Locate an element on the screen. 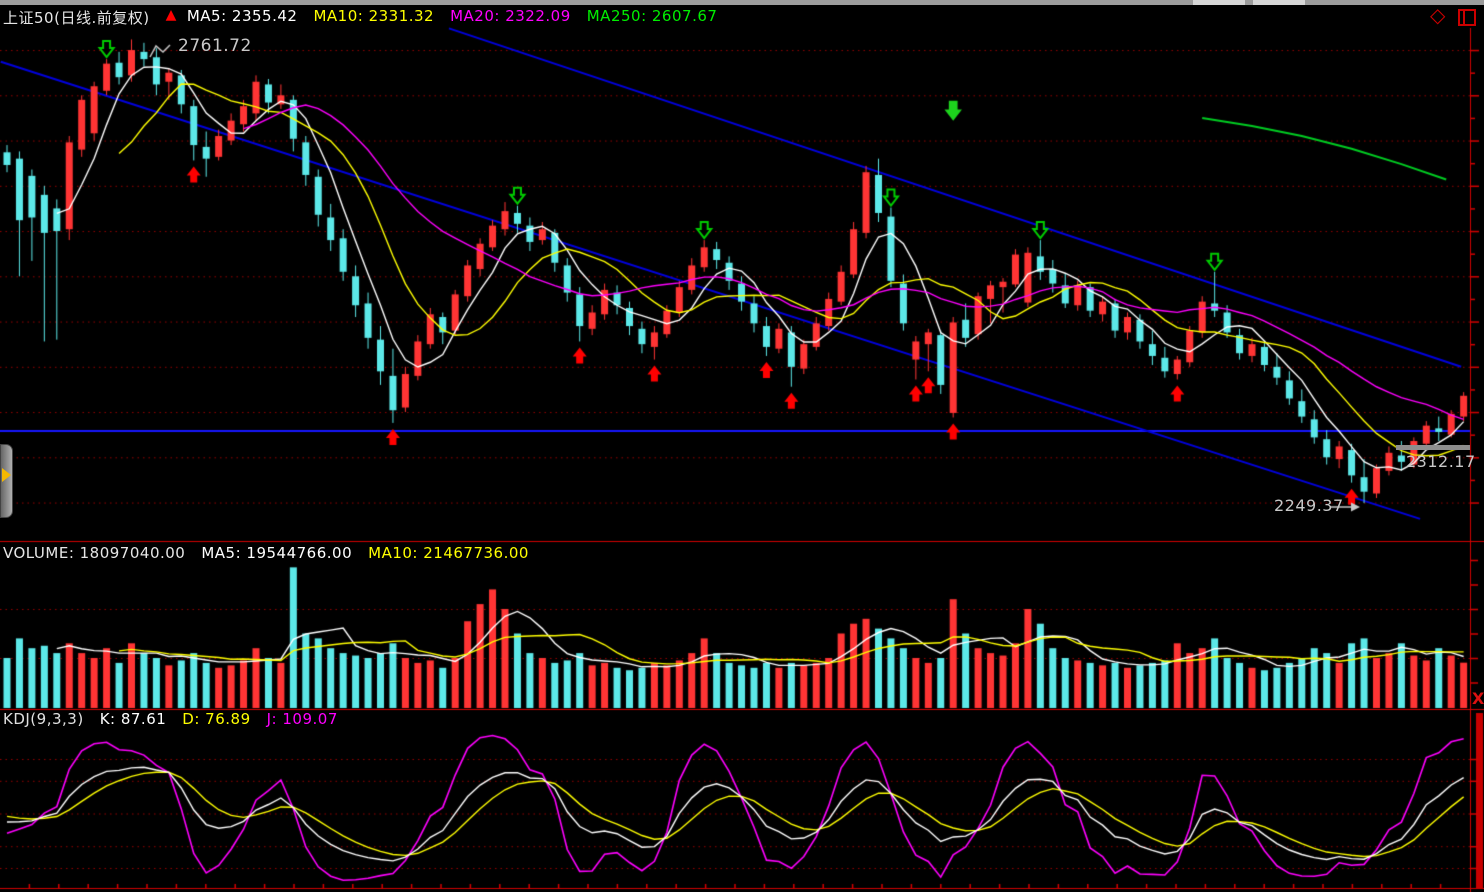 The width and height of the screenshot is (1484, 892). ma10-label: MA10: 2331.32 is located at coordinates (374, 16).